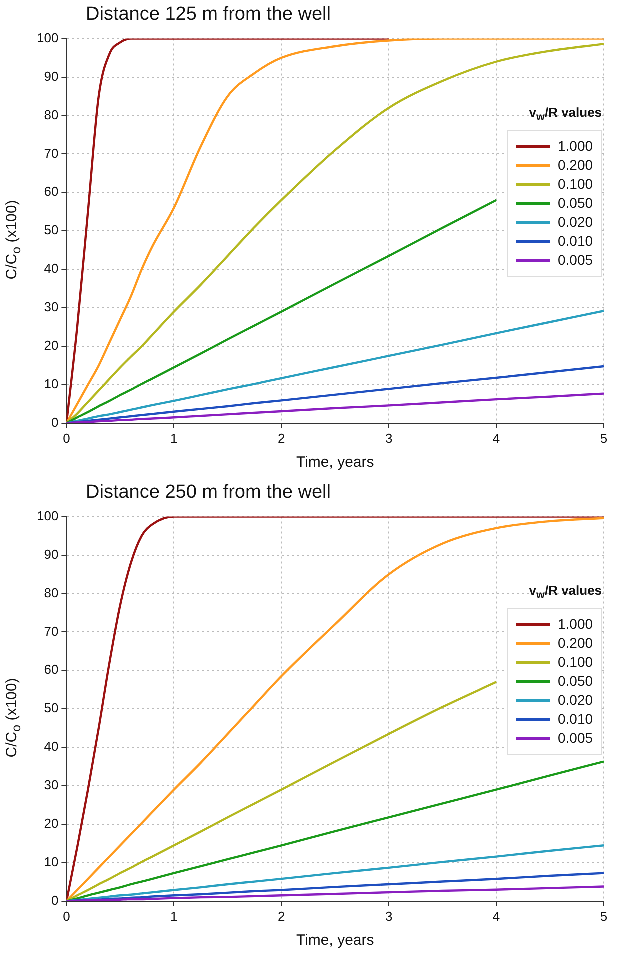 The height and width of the screenshot is (962, 622). Describe the element at coordinates (208, 493) in the screenshot. I see `chart-title: Distance 250 m from the well` at that location.